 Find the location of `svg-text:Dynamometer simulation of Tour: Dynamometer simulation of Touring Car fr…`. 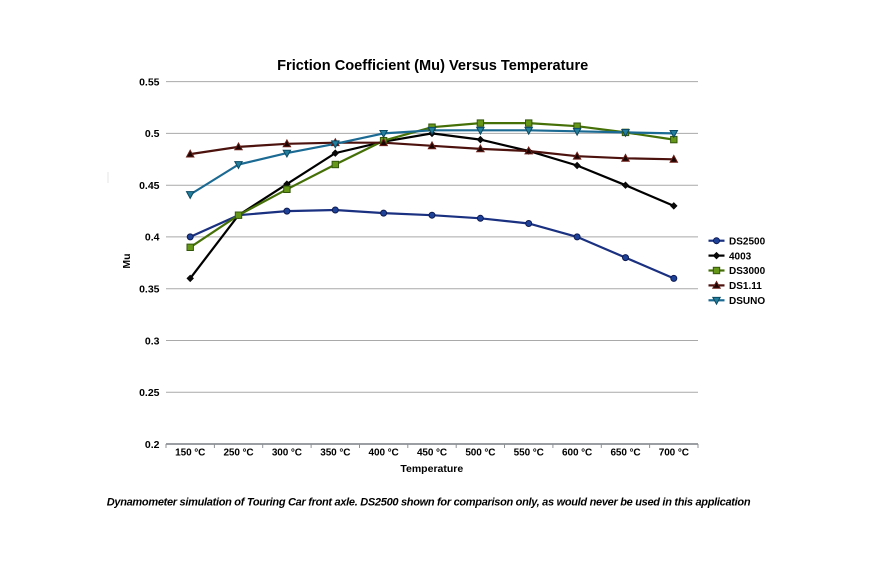

svg-text:Dynamometer simulation of Tour: Dynamometer simulation of Touring Car fr… is located at coordinates (429, 503).